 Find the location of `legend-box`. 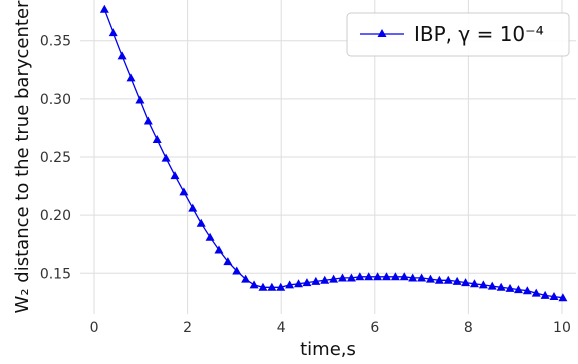

legend-box is located at coordinates (458, 34).